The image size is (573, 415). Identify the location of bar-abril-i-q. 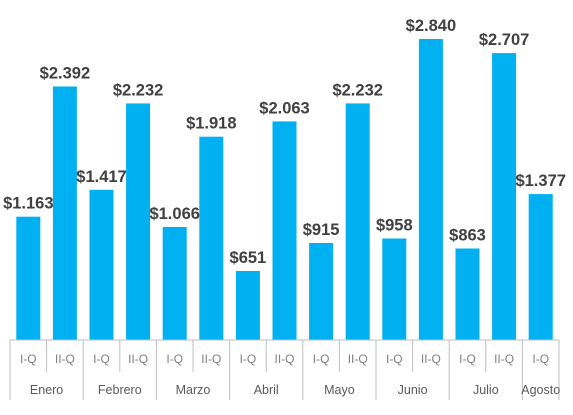
(247, 305).